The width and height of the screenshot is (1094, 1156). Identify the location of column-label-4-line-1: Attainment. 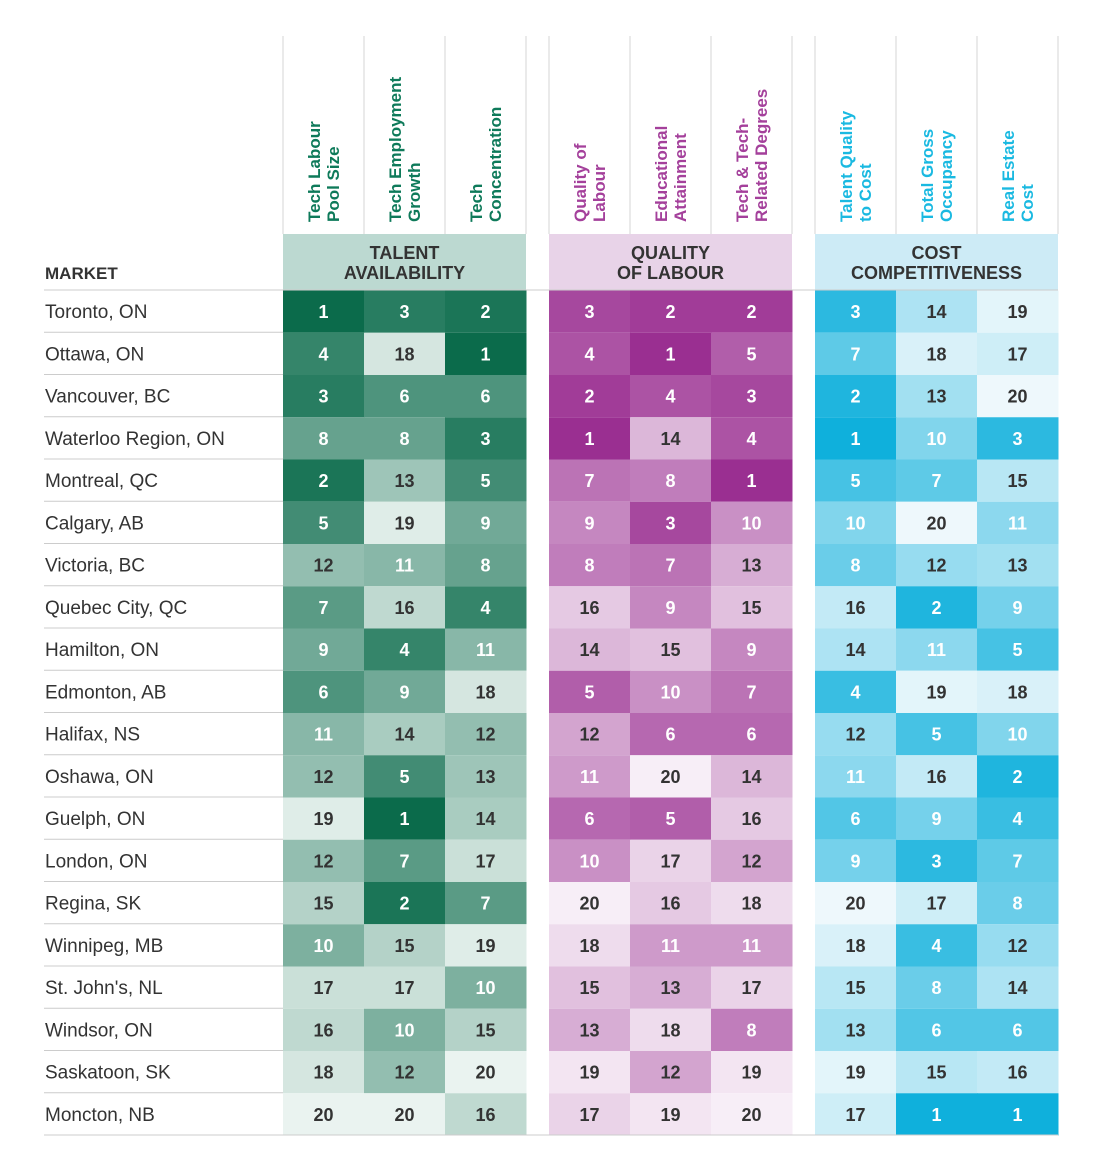
(680, 177).